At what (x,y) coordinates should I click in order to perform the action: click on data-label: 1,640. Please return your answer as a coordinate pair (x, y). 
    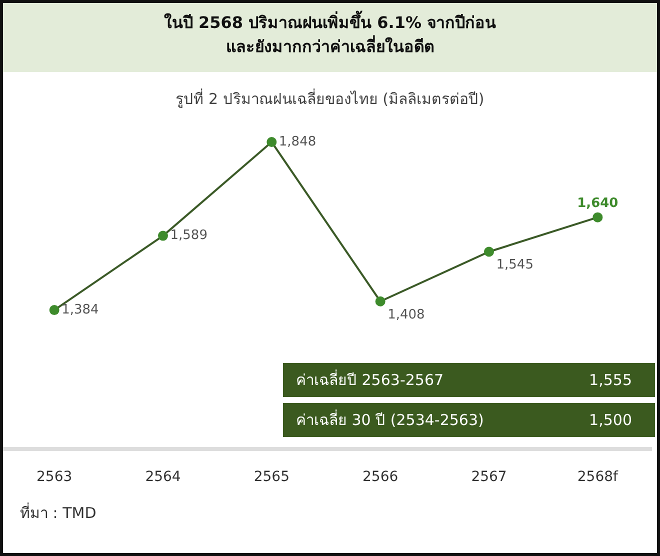
    Looking at the image, I should click on (597, 203).